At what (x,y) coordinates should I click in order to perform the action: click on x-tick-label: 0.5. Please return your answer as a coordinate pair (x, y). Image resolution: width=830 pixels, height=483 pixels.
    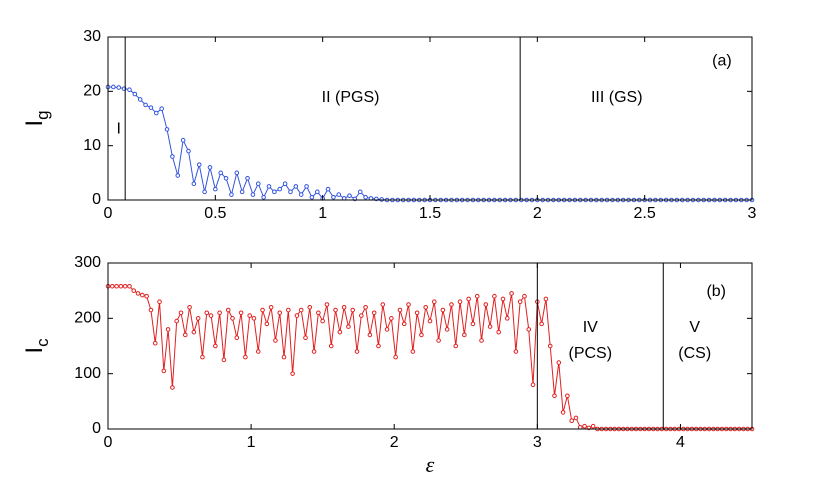
    Looking at the image, I should click on (215, 213).